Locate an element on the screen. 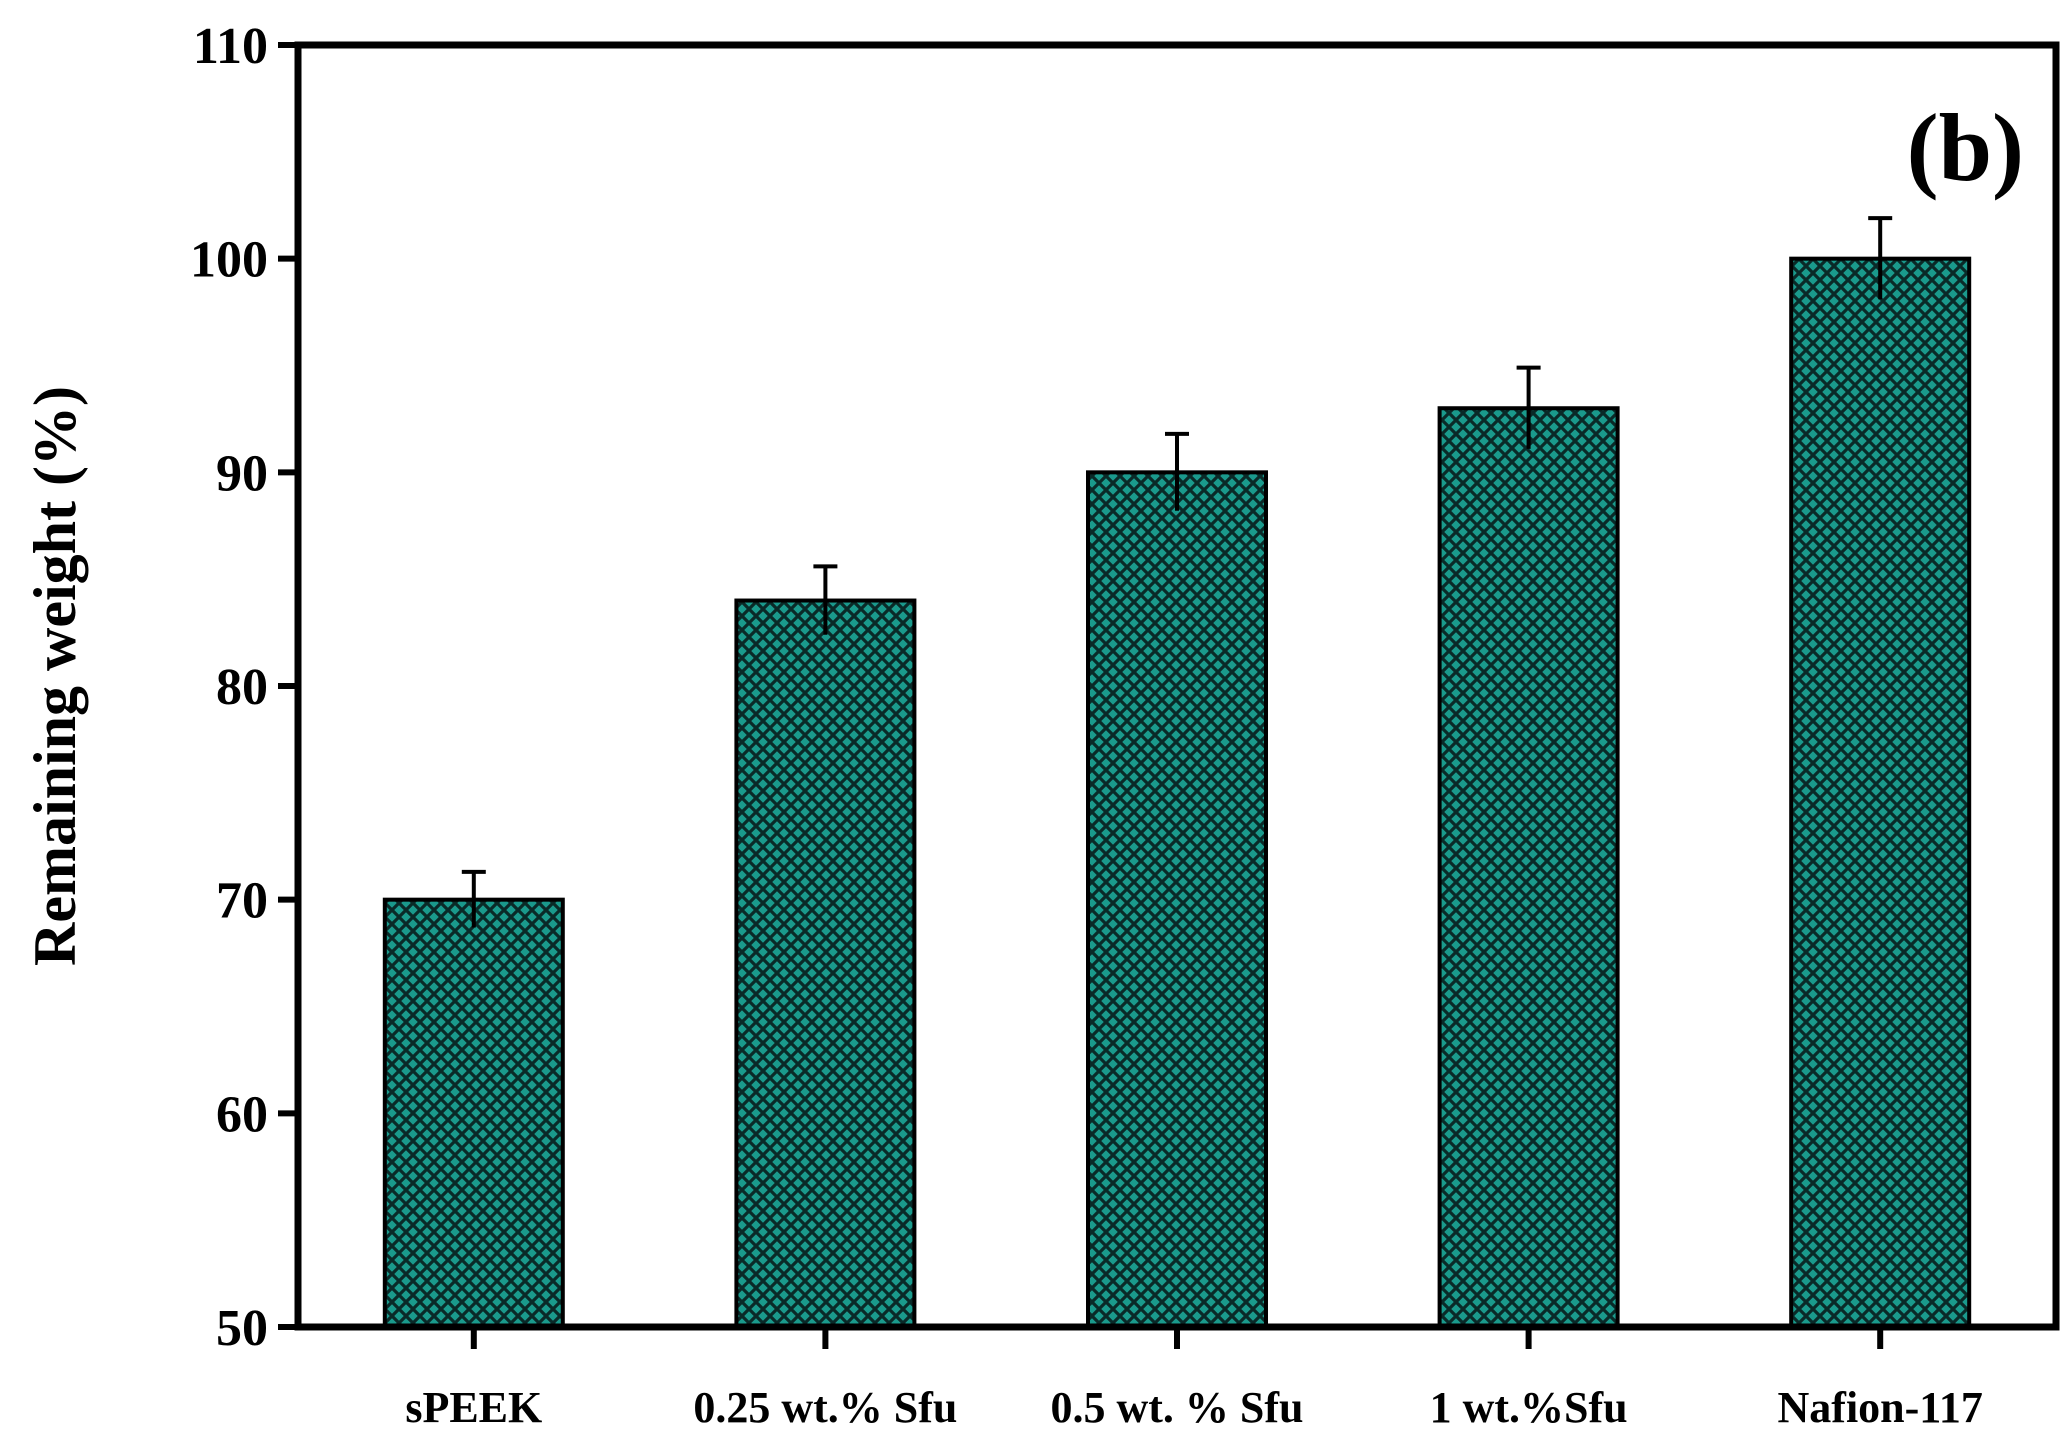 The height and width of the screenshot is (1440, 2069). y-tick-label: 110 is located at coordinates (230, 46).